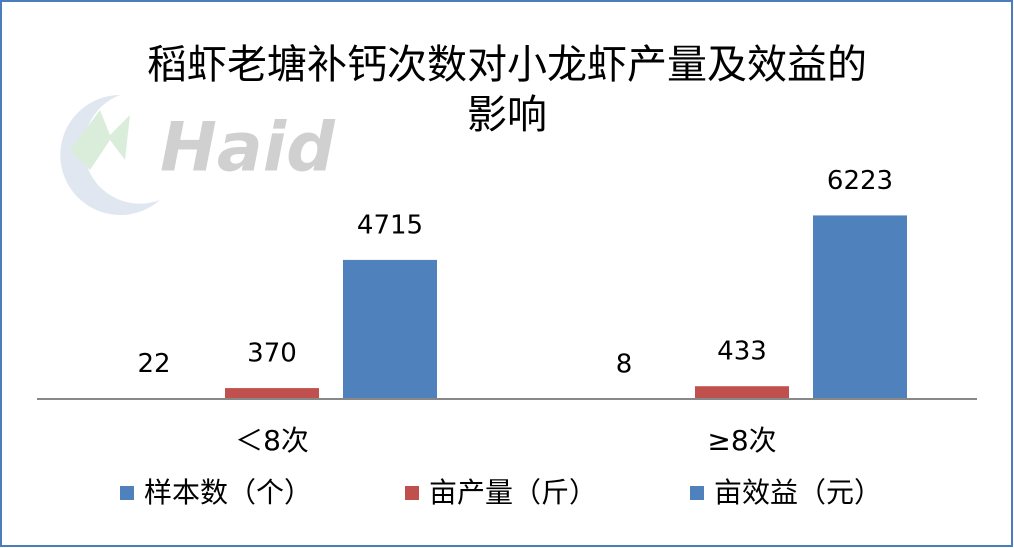  Describe the element at coordinates (100, 140) in the screenshot. I see `watermark-leaf` at that location.